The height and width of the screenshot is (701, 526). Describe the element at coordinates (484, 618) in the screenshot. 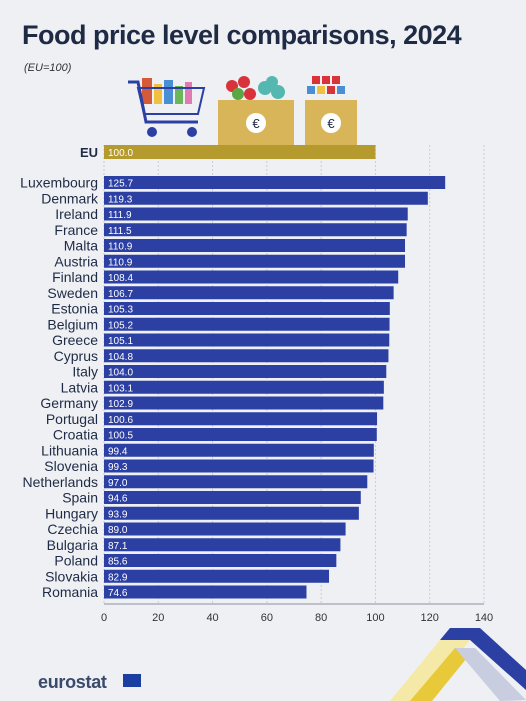

I see `x-tick-label: 140` at that location.